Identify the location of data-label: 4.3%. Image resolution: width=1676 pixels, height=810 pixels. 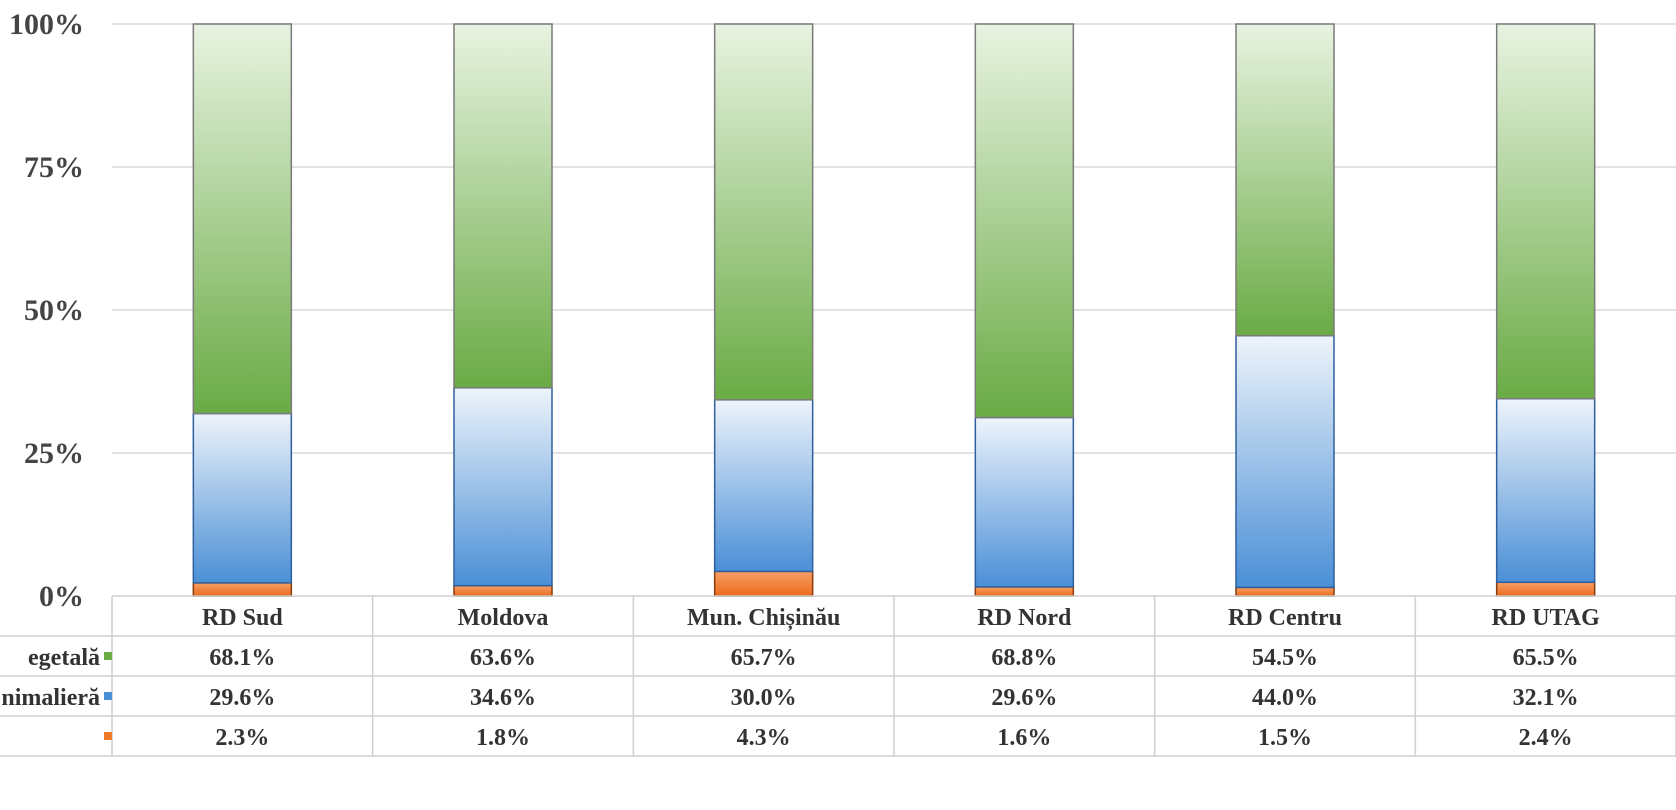
(764, 738).